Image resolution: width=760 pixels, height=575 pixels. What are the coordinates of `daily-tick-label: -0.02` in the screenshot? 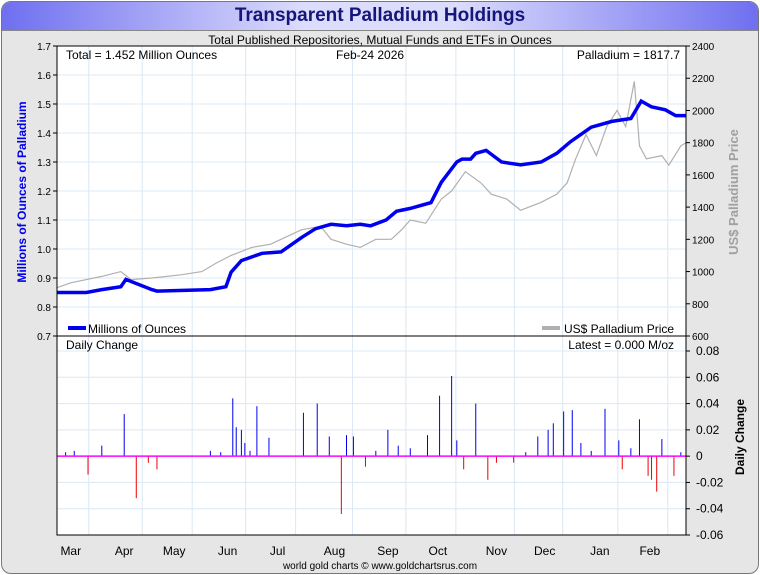 It's located at (710, 482).